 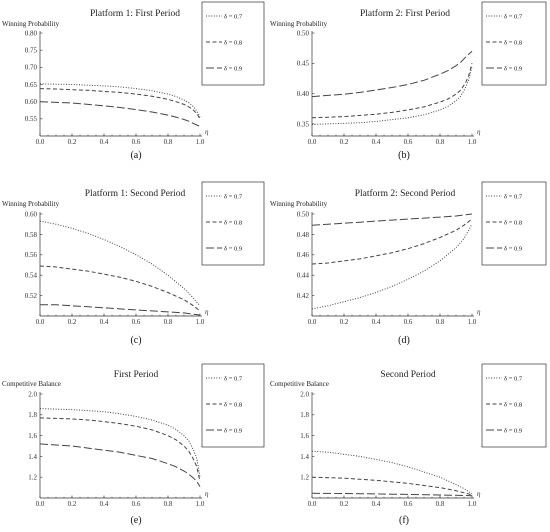 What do you see at coordinates (135, 520) in the screenshot?
I see `panel-caption: (e)` at bounding box center [135, 520].